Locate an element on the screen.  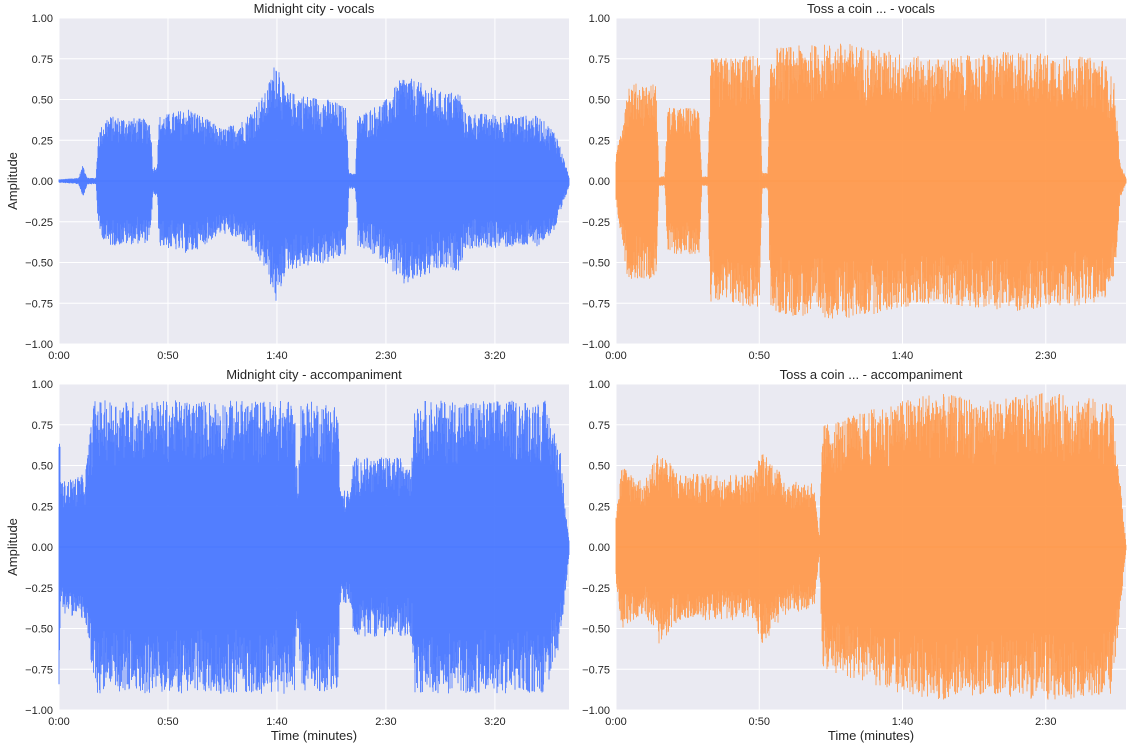
subplot-title: Toss a coin ... - accompaniment is located at coordinates (871, 374).